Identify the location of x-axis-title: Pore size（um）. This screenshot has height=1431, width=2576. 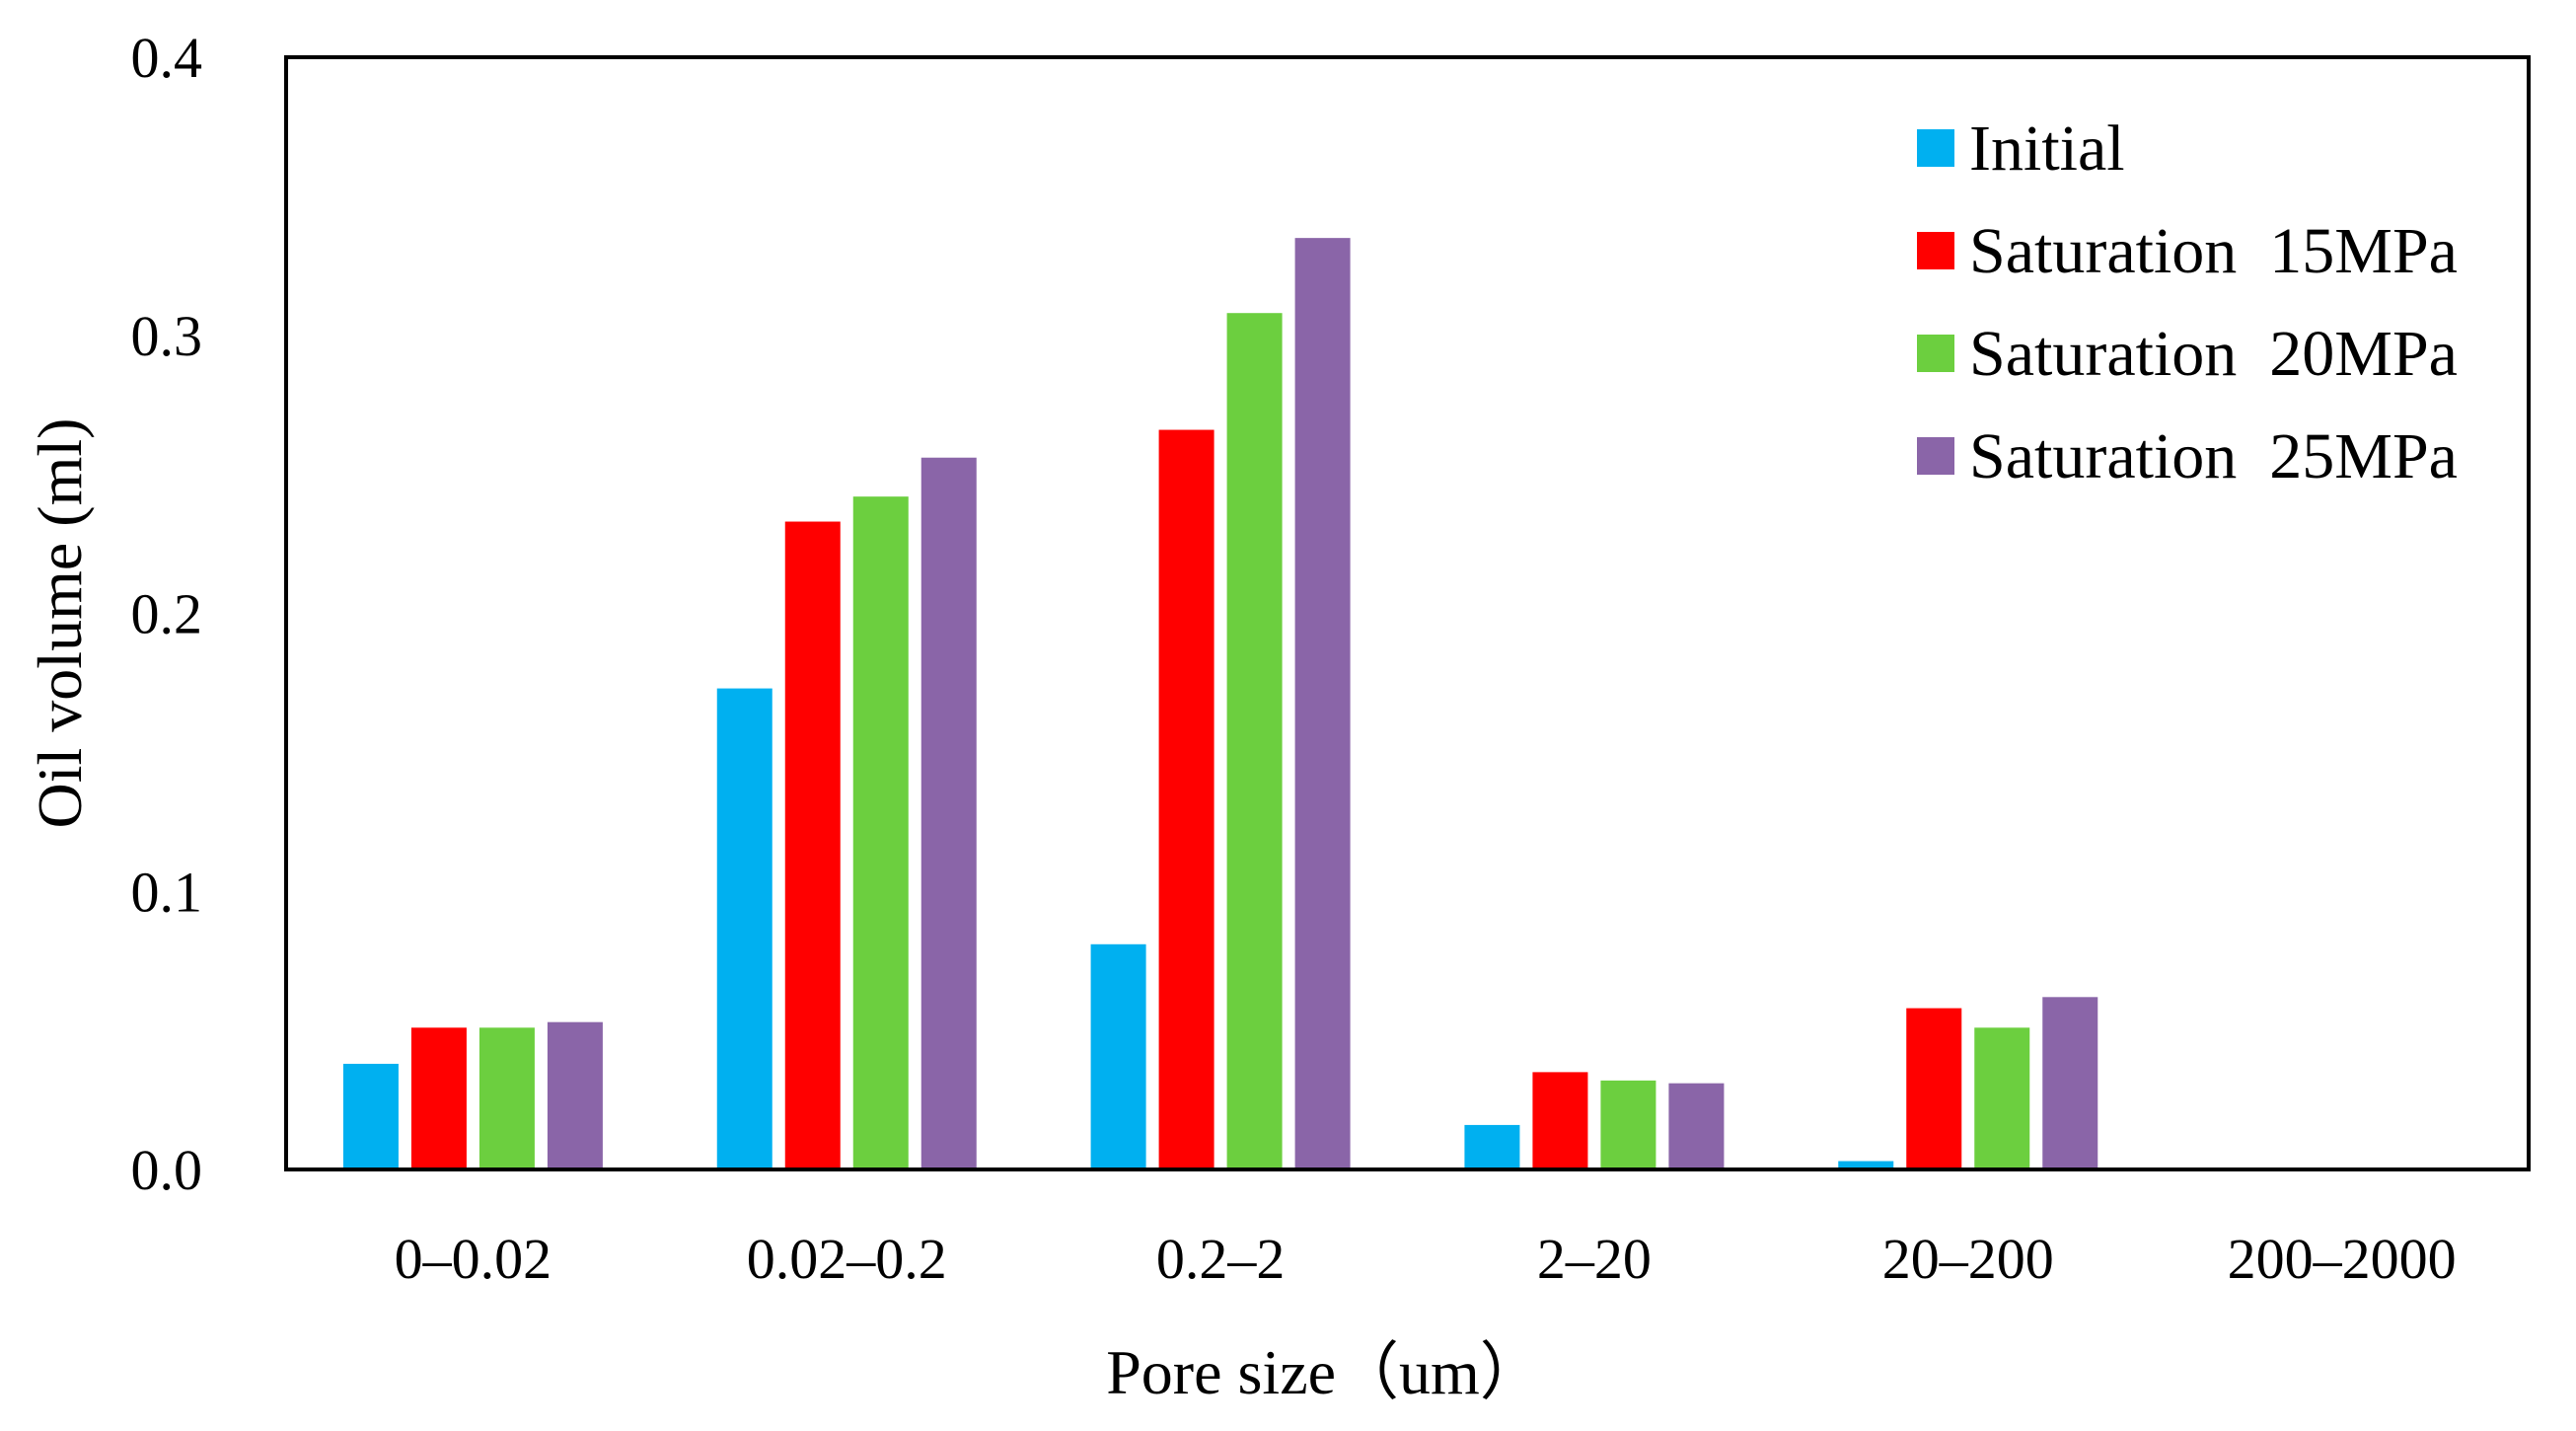
(1324, 1372).